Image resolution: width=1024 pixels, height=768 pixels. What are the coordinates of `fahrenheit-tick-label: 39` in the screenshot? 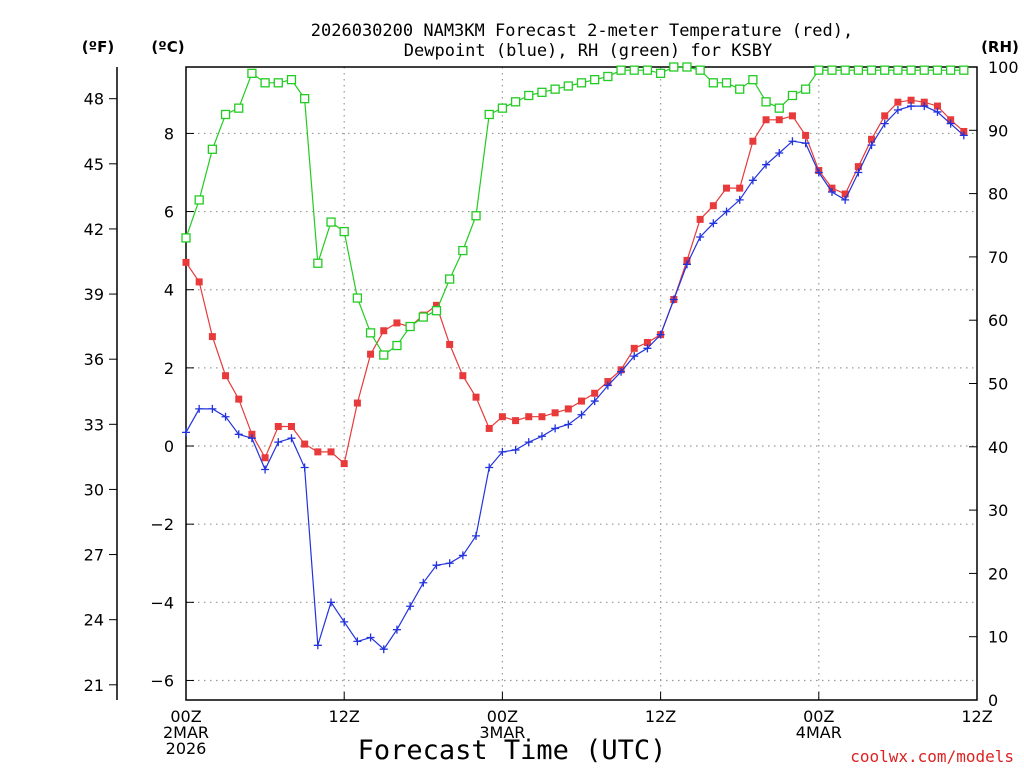 It's located at (94, 294).